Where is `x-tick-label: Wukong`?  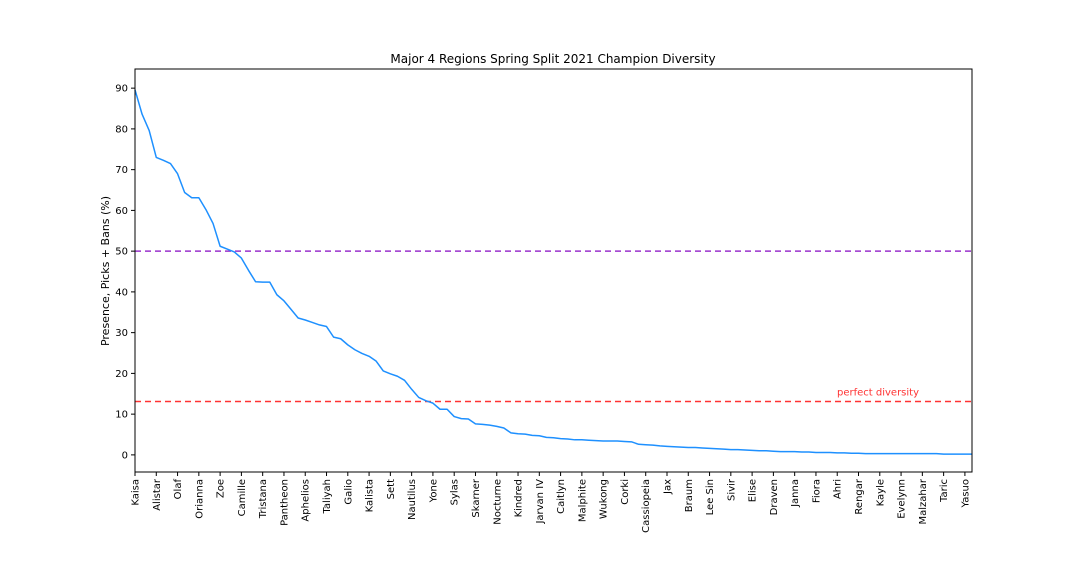 x-tick-label: Wukong is located at coordinates (604, 499).